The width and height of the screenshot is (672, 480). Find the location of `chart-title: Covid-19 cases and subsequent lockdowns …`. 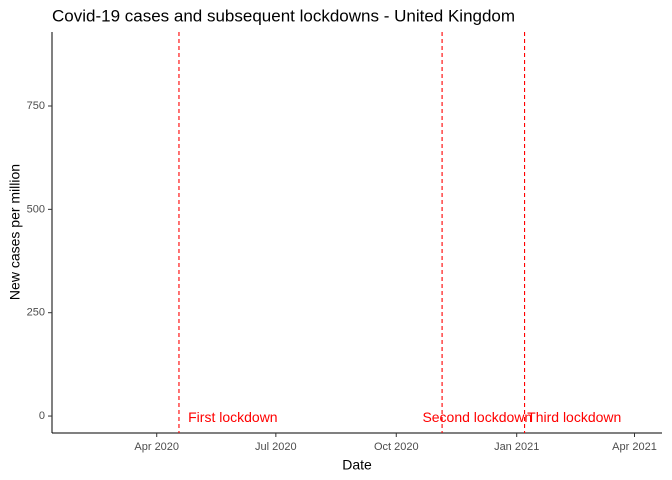

chart-title: Covid-19 cases and subsequent lockdowns … is located at coordinates (283, 15).